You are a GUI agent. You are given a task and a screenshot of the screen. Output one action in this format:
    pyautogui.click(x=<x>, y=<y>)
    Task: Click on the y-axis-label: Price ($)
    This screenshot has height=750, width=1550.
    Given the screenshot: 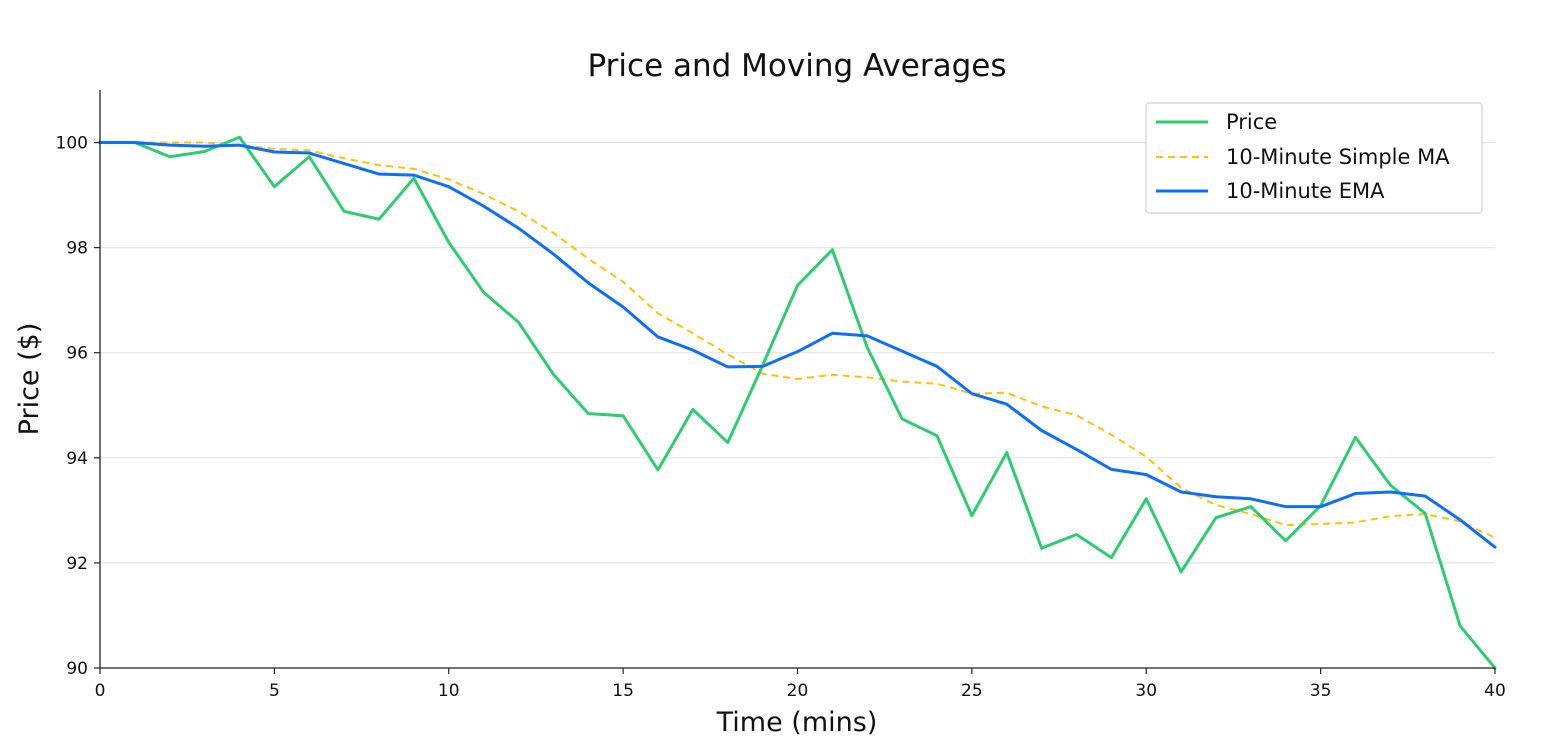 What is the action you would take?
    pyautogui.click(x=29, y=379)
    